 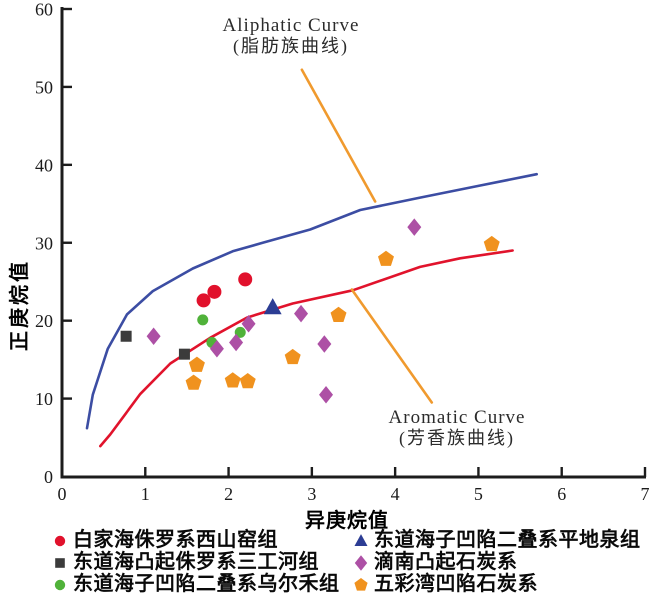 I want to click on x-tick-label: 1, so click(x=145, y=494).